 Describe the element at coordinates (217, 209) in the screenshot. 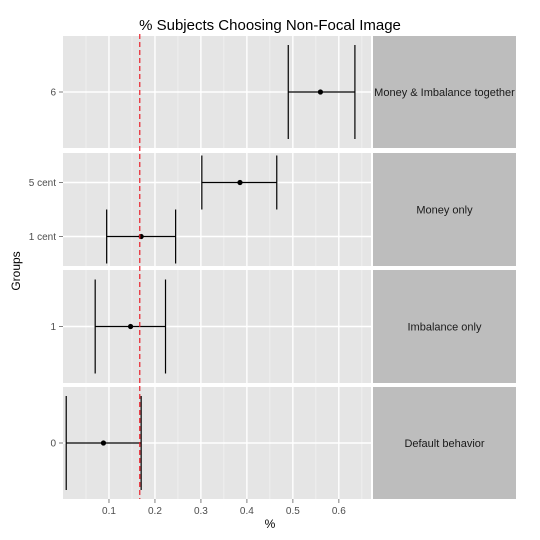

I see `panel-background` at that location.